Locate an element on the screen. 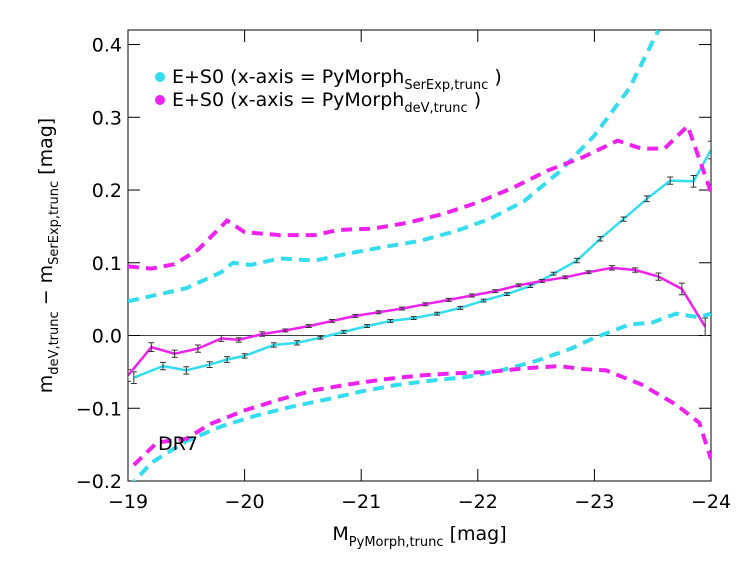 Image resolution: width=747 pixels, height=561 pixels. y-axis-label-part: [mag] is located at coordinates (46, 149).